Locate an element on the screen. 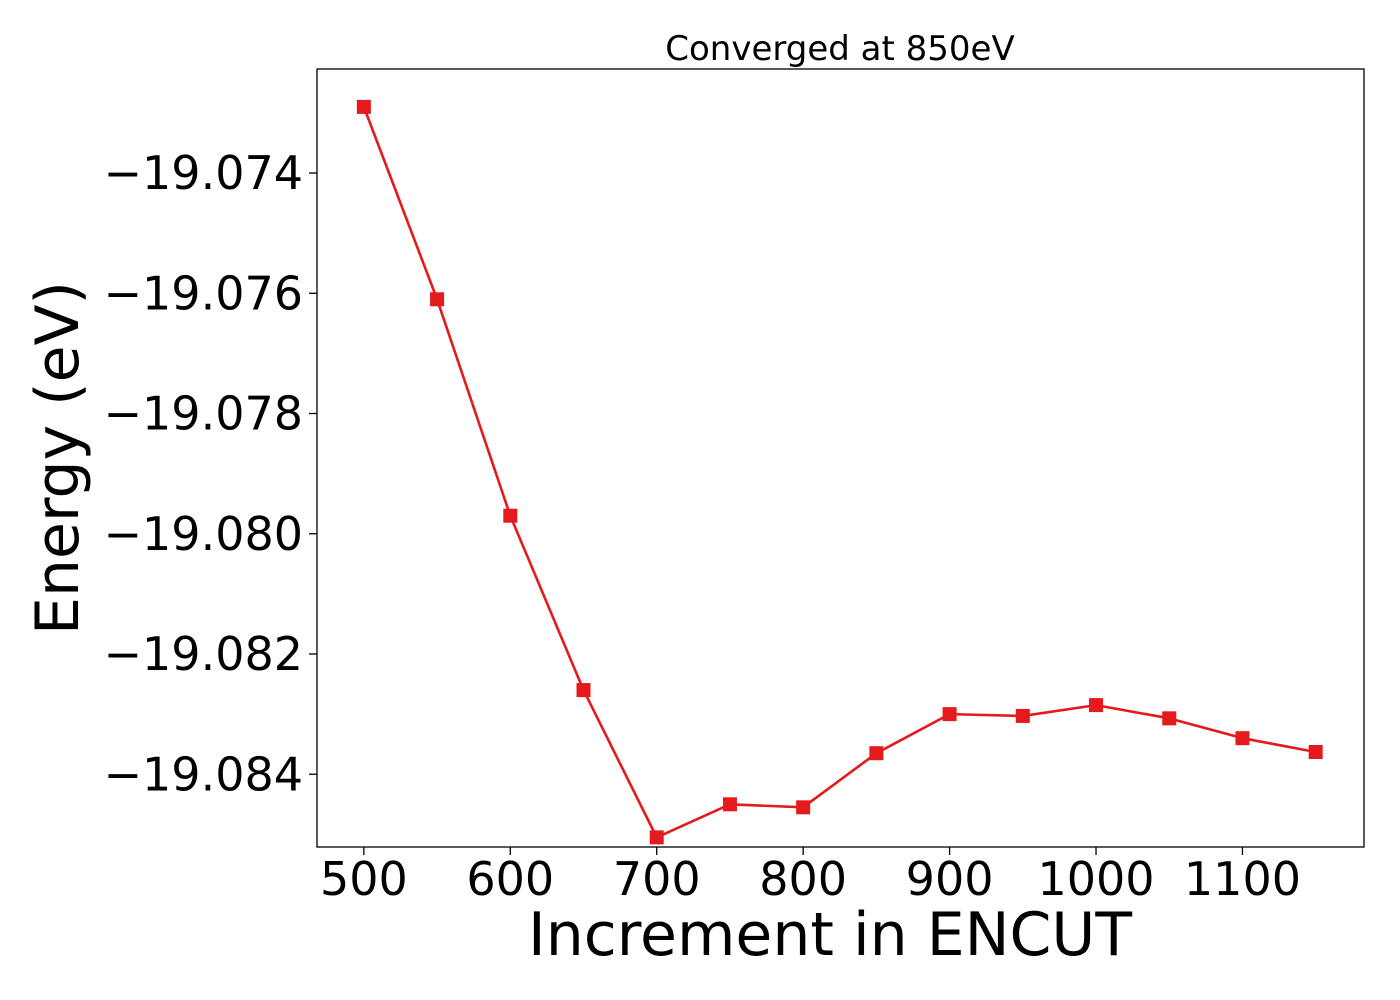 The width and height of the screenshot is (1400, 1000). x-axis-label: Increment in ENCUT is located at coordinates (830, 935).